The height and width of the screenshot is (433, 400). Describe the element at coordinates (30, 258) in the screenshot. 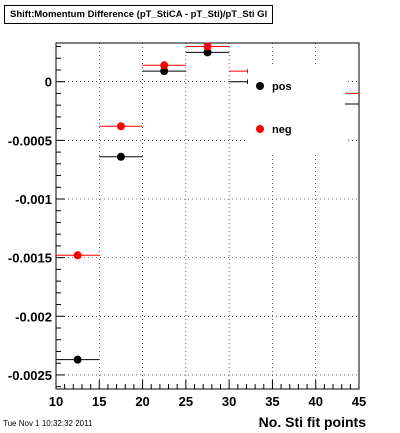

I see `y-tick-label: -0.0015` at that location.